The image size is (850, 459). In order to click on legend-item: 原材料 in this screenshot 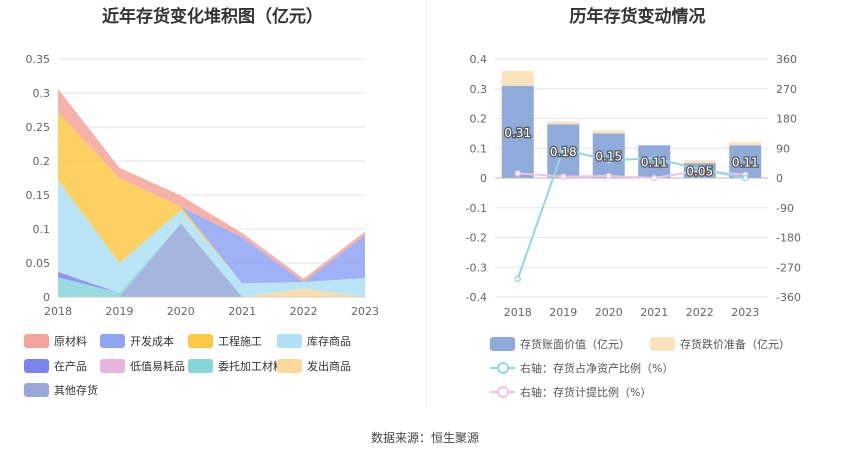, I will do `click(55, 341)`.